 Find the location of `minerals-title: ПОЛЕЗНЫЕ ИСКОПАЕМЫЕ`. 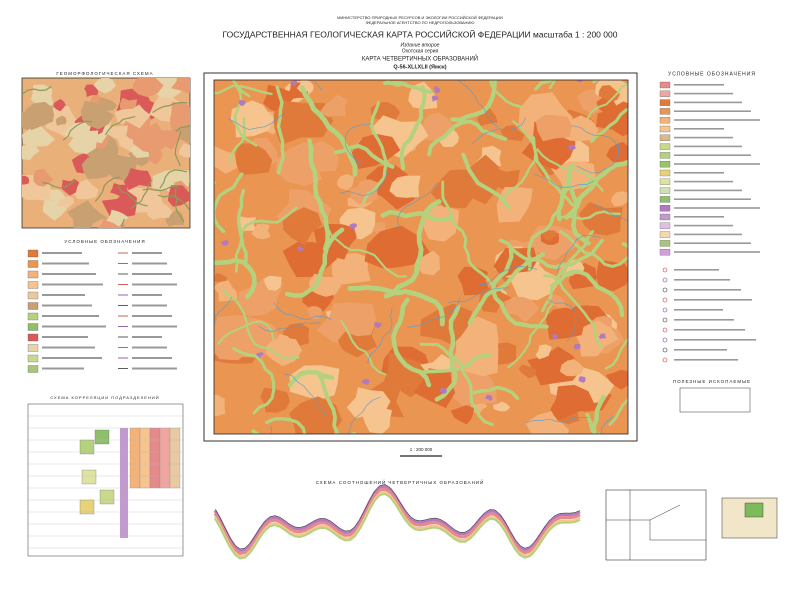

minerals-title: ПОЛЕЗНЫЕ ИСКОПАЕМЫЕ is located at coordinates (712, 381).